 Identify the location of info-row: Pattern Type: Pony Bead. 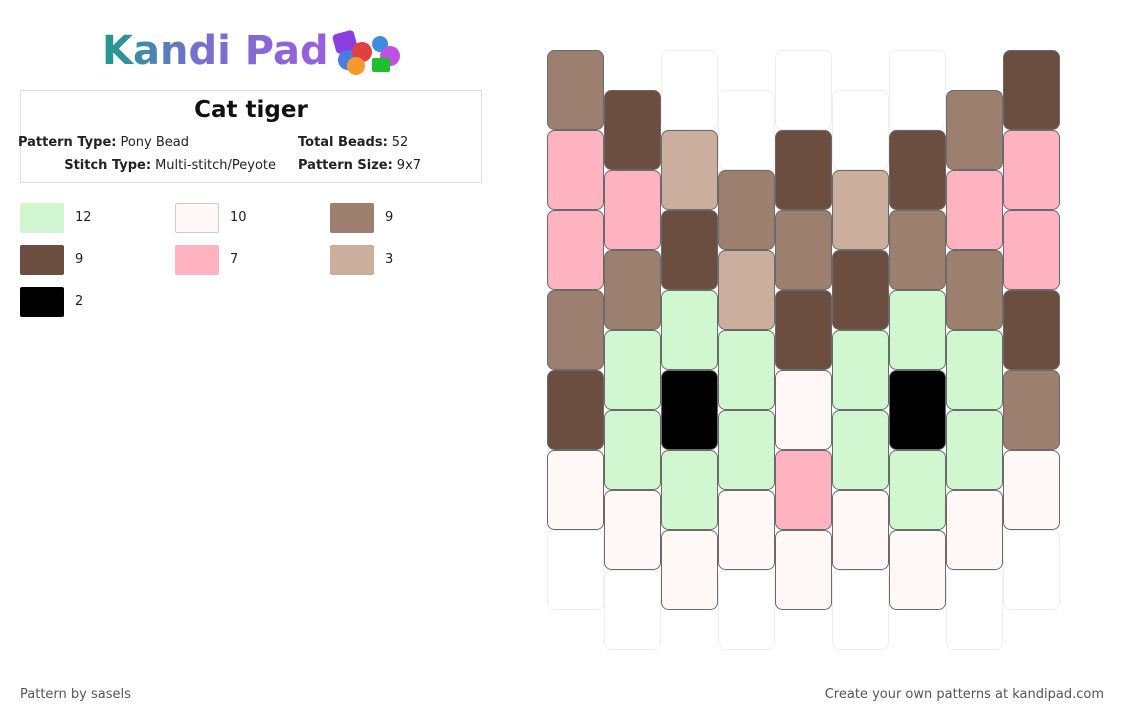
(103, 142).